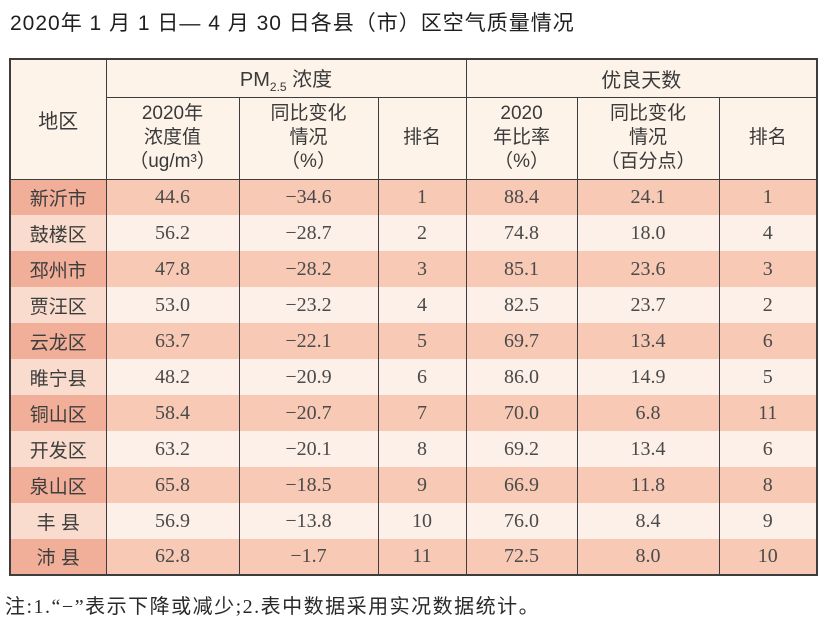  What do you see at coordinates (58, 485) in the screenshot?
I see `region-cell: 泉山区` at bounding box center [58, 485].